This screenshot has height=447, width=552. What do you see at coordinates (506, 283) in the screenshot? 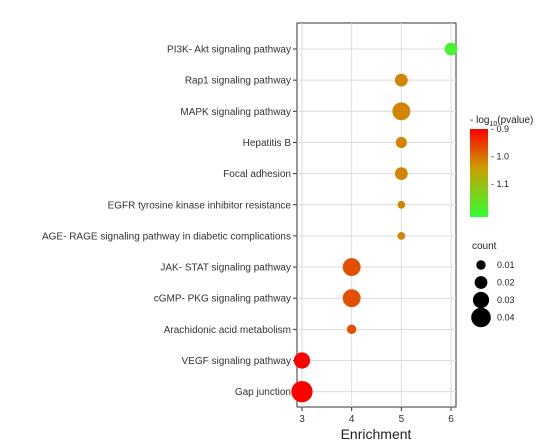
I see `size-legend-label: 0.02` at bounding box center [506, 283].